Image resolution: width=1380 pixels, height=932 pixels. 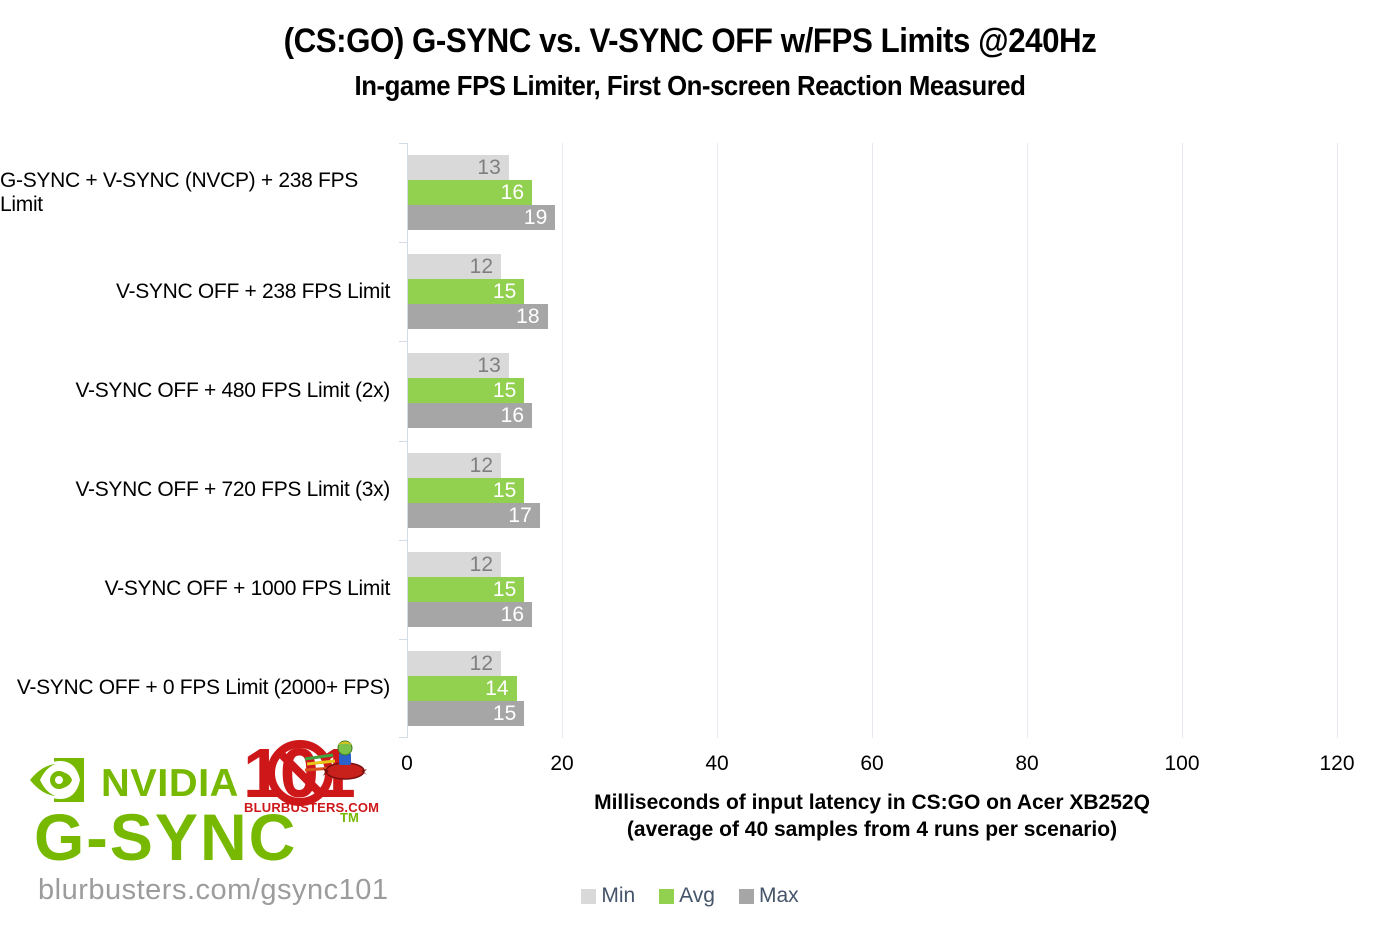 What do you see at coordinates (746, 896) in the screenshot?
I see `legend-swatch-max` at bounding box center [746, 896].